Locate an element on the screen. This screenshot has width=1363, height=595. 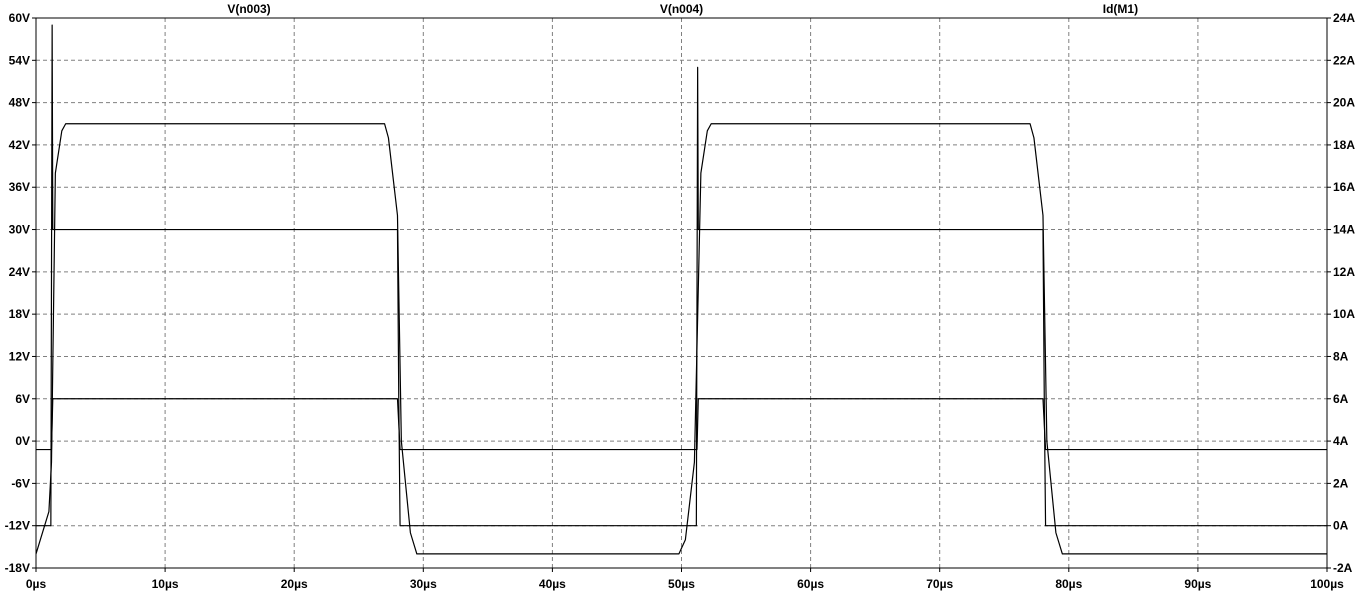
y-left-tick-label: -18V is located at coordinates (17, 568).